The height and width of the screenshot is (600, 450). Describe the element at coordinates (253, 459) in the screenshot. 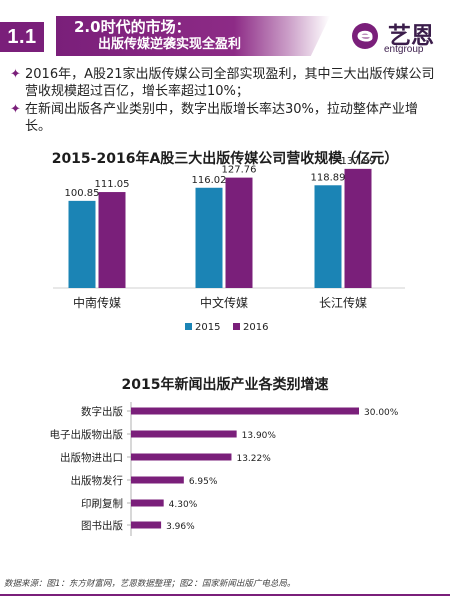

I see `bar-value-label: 13.22%` at that location.